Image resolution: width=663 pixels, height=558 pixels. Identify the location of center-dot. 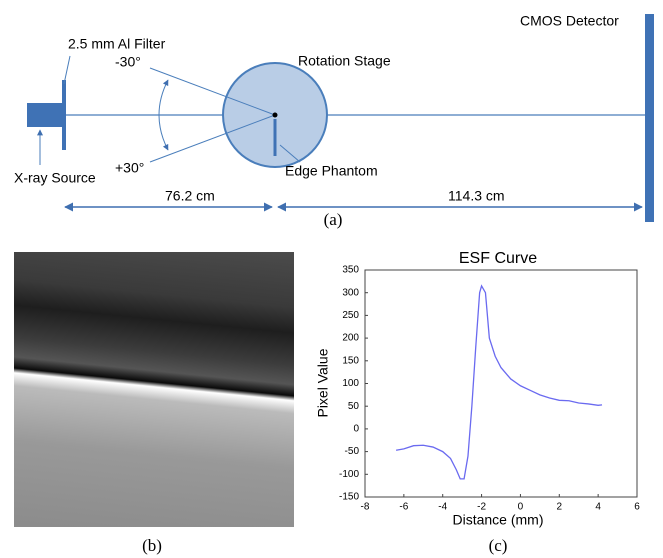
(275, 115).